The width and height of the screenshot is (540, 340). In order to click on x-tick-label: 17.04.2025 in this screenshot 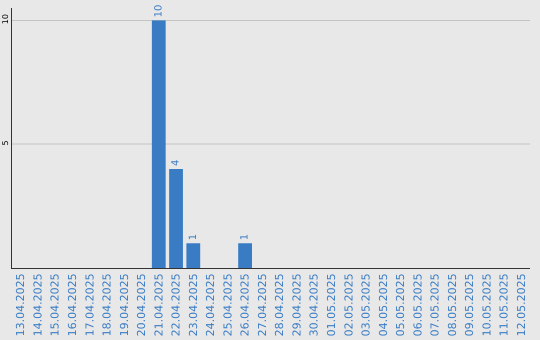, I will do `click(89, 304)`.